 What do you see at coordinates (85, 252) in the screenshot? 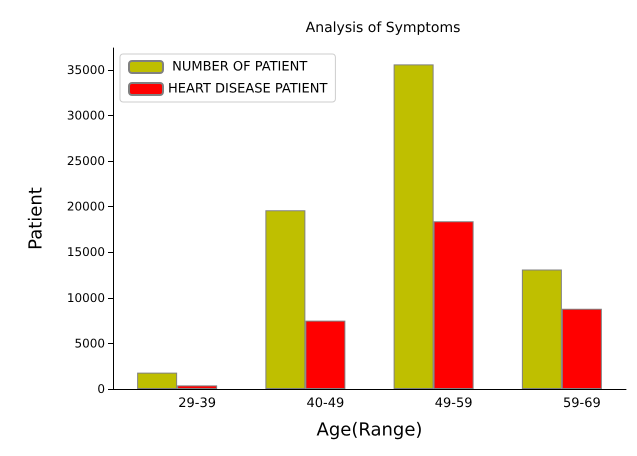
I see `y-tick-label: 15000` at bounding box center [85, 252].